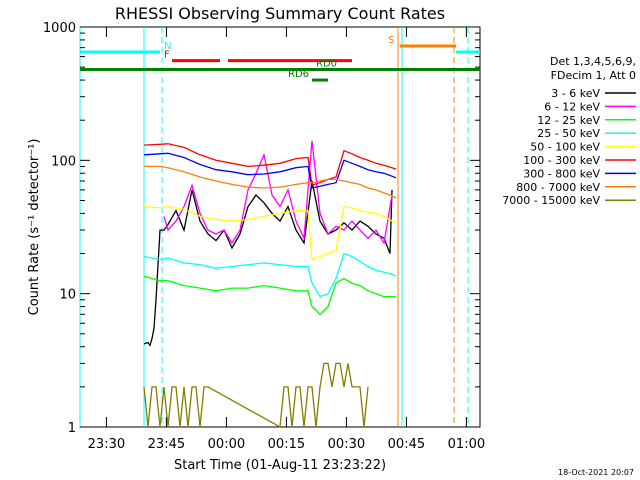 The height and width of the screenshot is (480, 640). What do you see at coordinates (256, 395) in the screenshot?
I see `series-line-7000-15000-kev` at bounding box center [256, 395].